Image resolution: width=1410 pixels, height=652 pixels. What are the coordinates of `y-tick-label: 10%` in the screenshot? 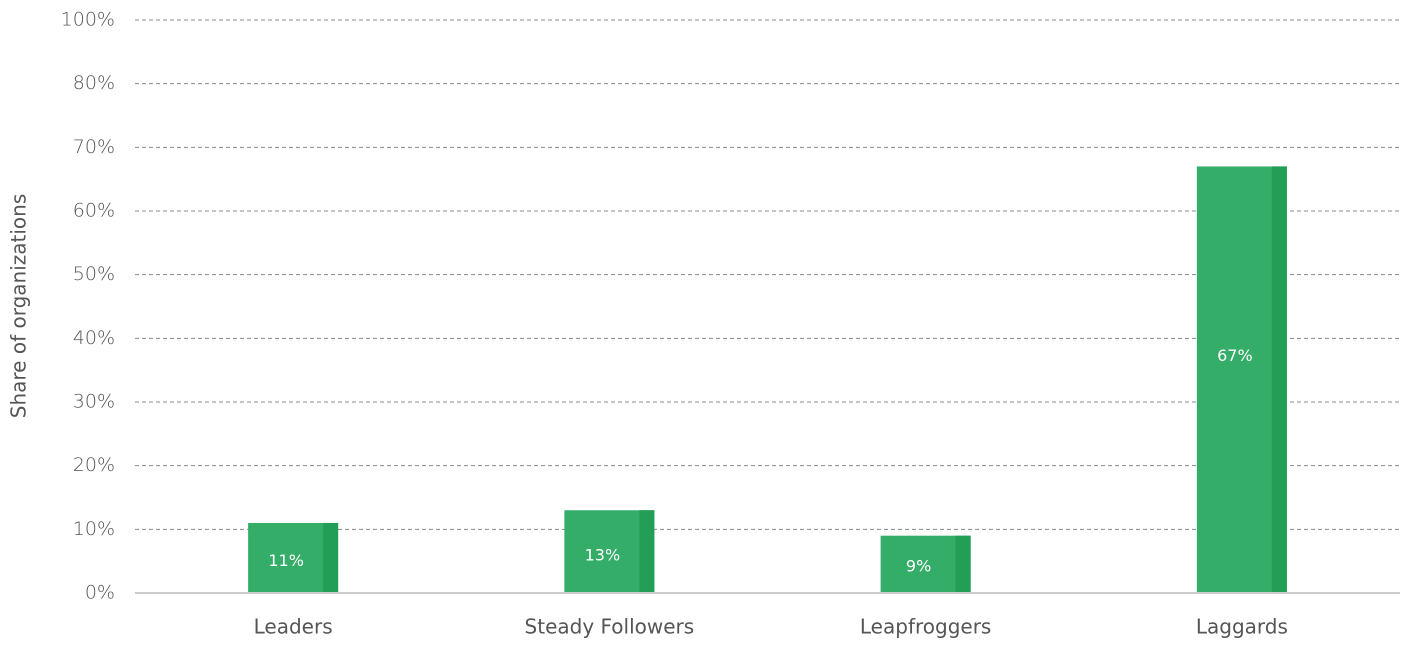 It's located at (94, 529).